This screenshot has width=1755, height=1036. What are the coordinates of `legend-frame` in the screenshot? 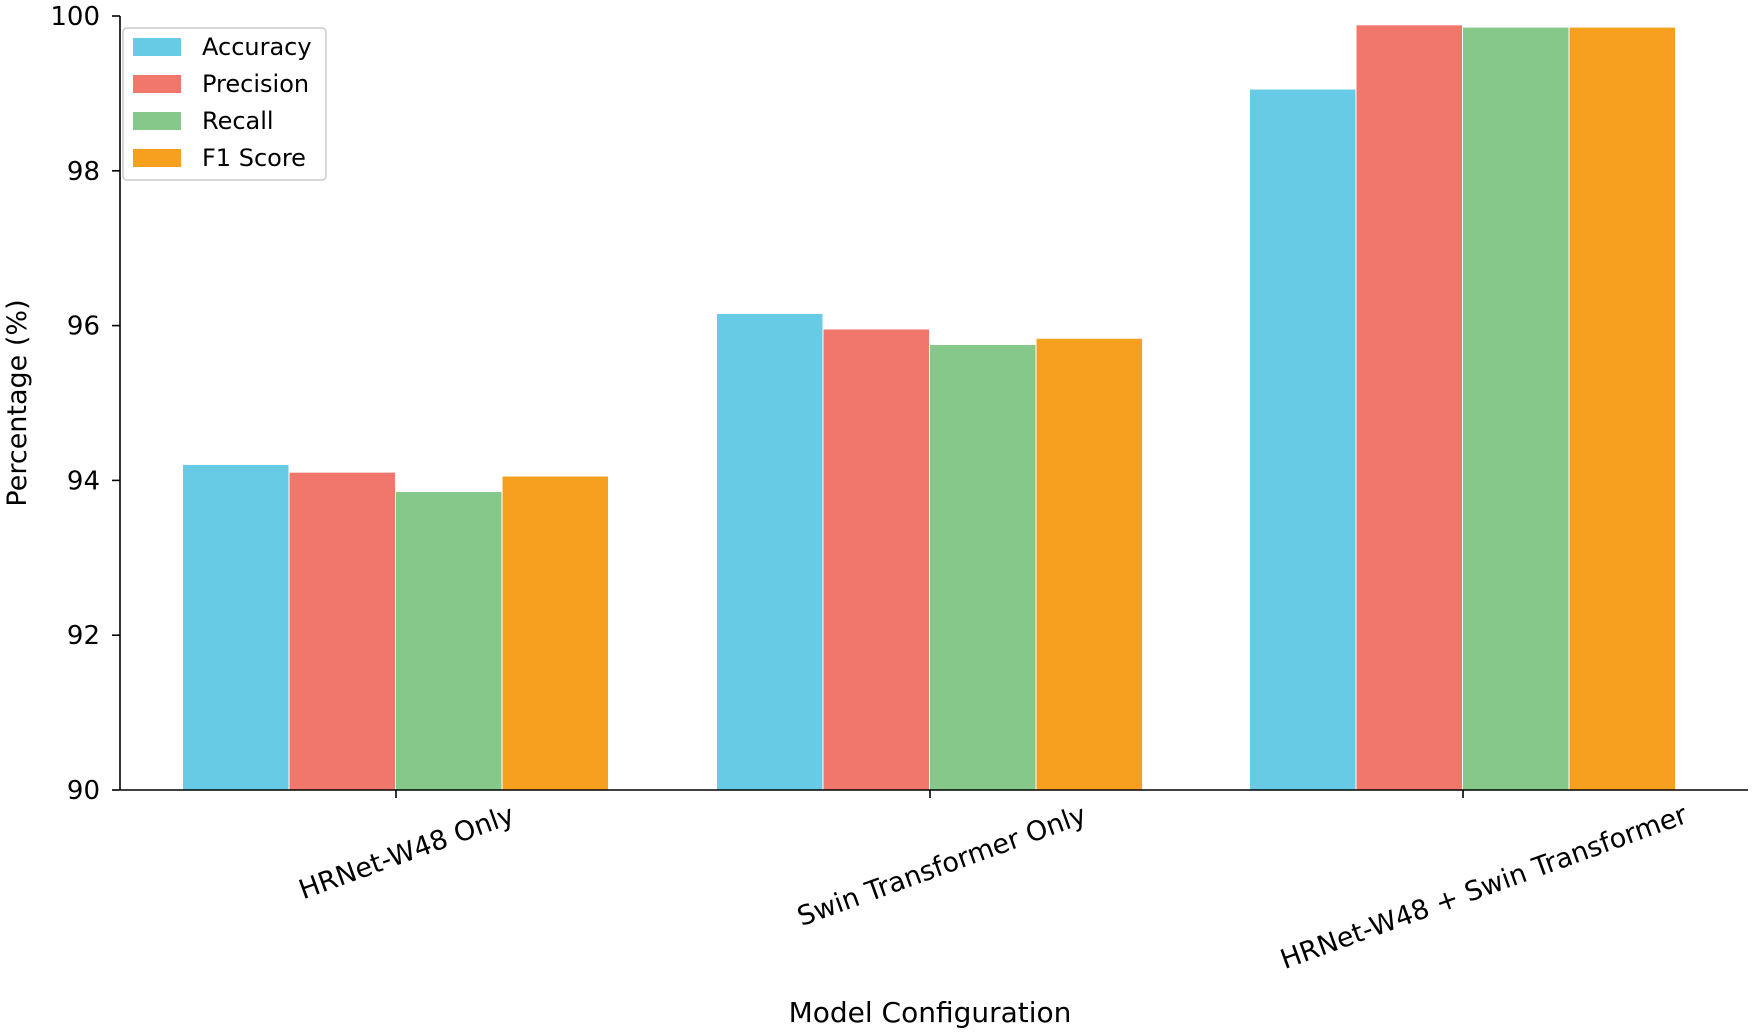 It's located at (224, 104).